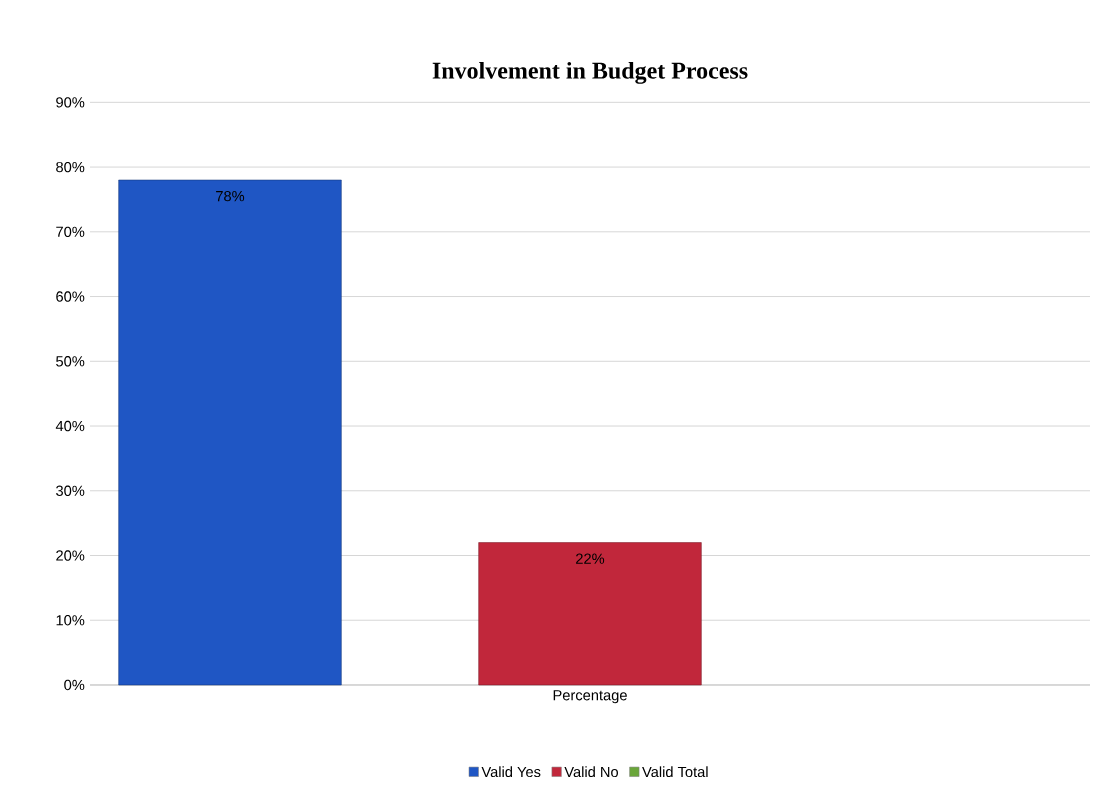  I want to click on data-label: 78%, so click(230, 196).